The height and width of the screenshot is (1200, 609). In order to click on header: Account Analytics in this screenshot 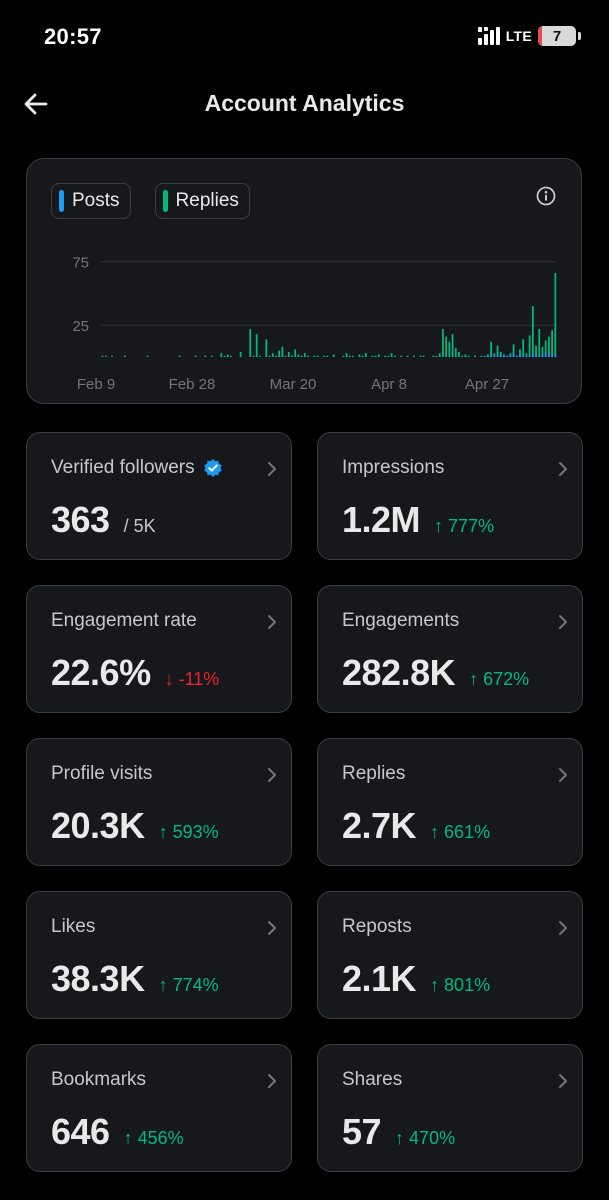, I will do `click(304, 104)`.